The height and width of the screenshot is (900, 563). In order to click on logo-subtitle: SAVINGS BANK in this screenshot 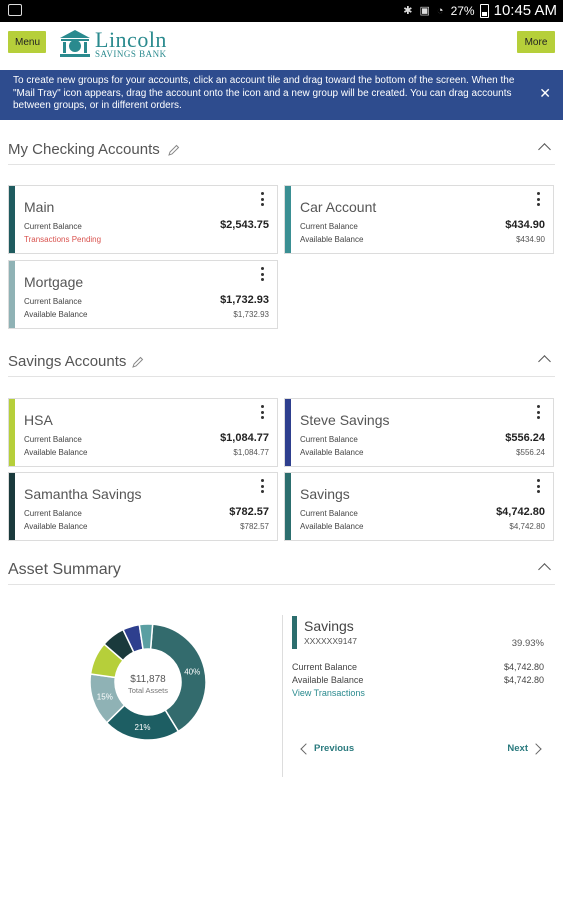, I will do `click(131, 54)`.